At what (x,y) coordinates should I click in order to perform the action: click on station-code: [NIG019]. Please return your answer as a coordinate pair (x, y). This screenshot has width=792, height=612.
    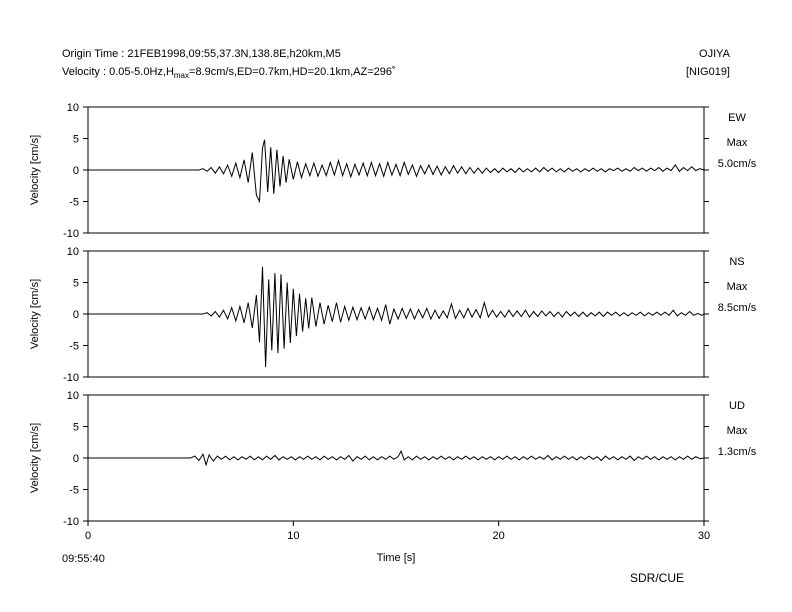
    Looking at the image, I should click on (707, 72).